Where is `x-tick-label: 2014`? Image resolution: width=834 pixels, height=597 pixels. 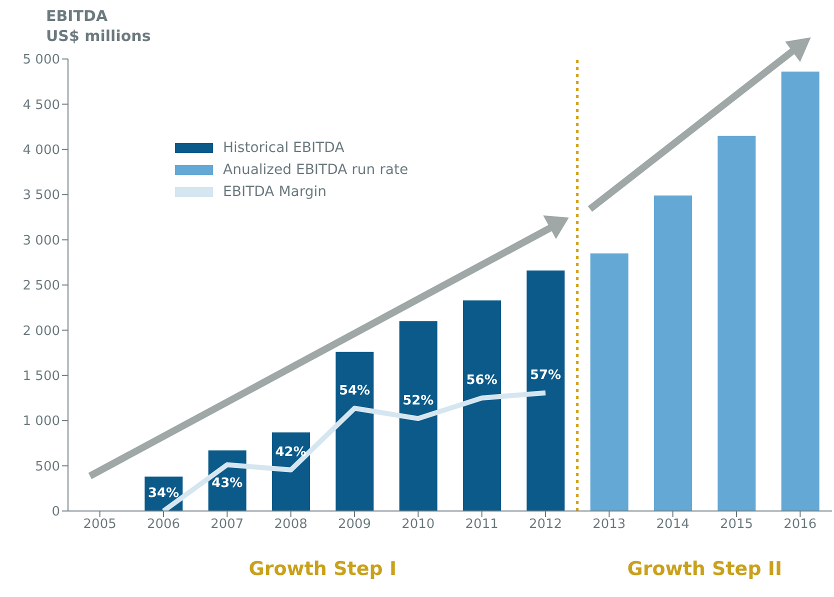
x-tick-label: 2014 is located at coordinates (673, 524).